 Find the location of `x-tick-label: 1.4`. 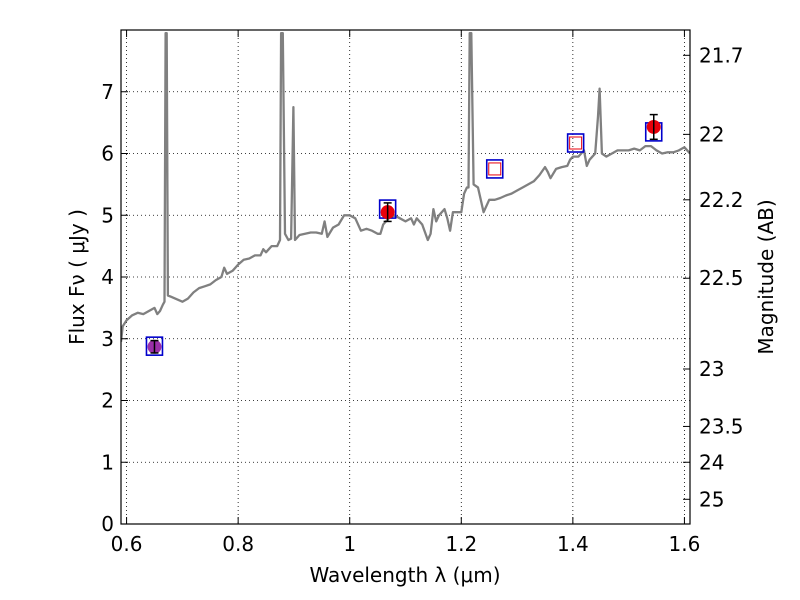

x-tick-label: 1.4 is located at coordinates (573, 544).